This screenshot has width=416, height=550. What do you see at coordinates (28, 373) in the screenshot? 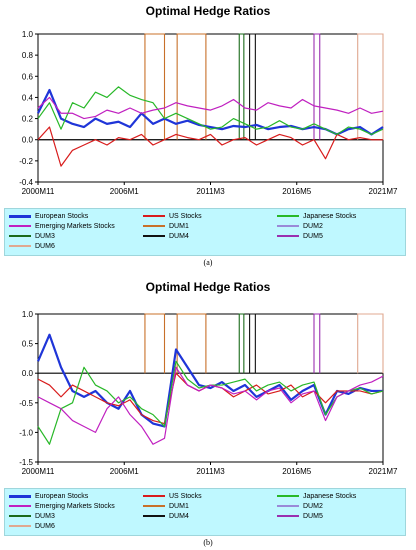
I see `y-tick-label: 0.0` at bounding box center [28, 373].